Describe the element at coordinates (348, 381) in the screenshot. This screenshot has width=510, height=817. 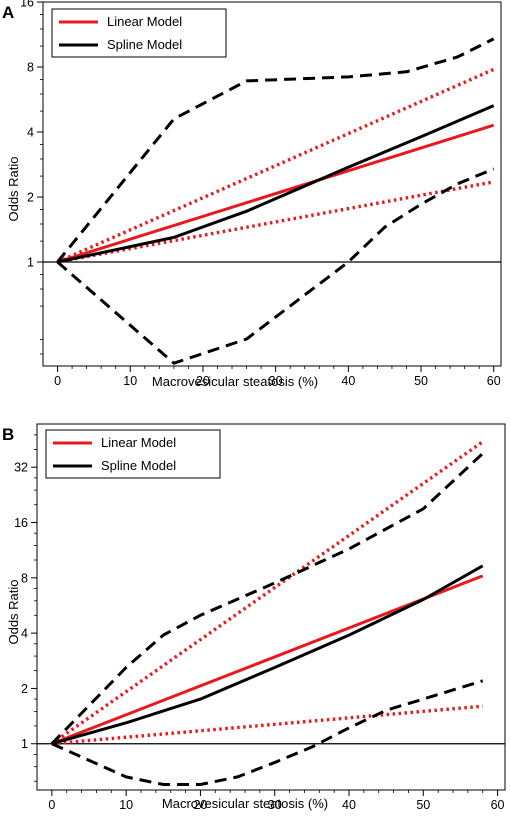
I see `panel-a-x-tick-label: 40` at that location.